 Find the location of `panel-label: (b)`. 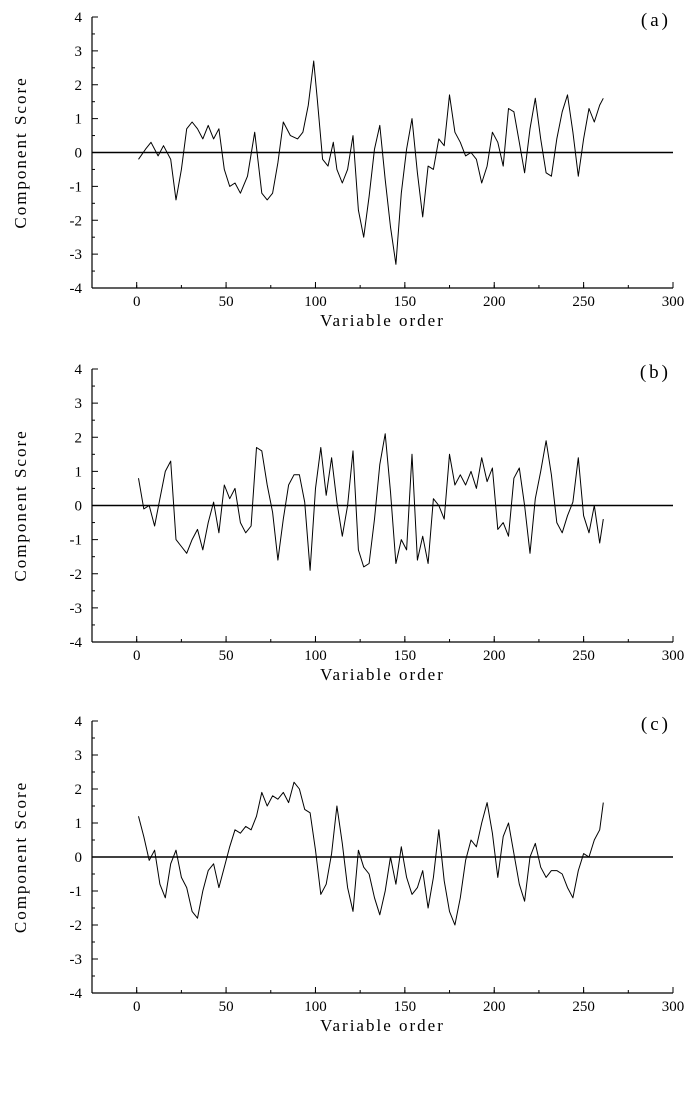

panel-label: (b) is located at coordinates (655, 372).